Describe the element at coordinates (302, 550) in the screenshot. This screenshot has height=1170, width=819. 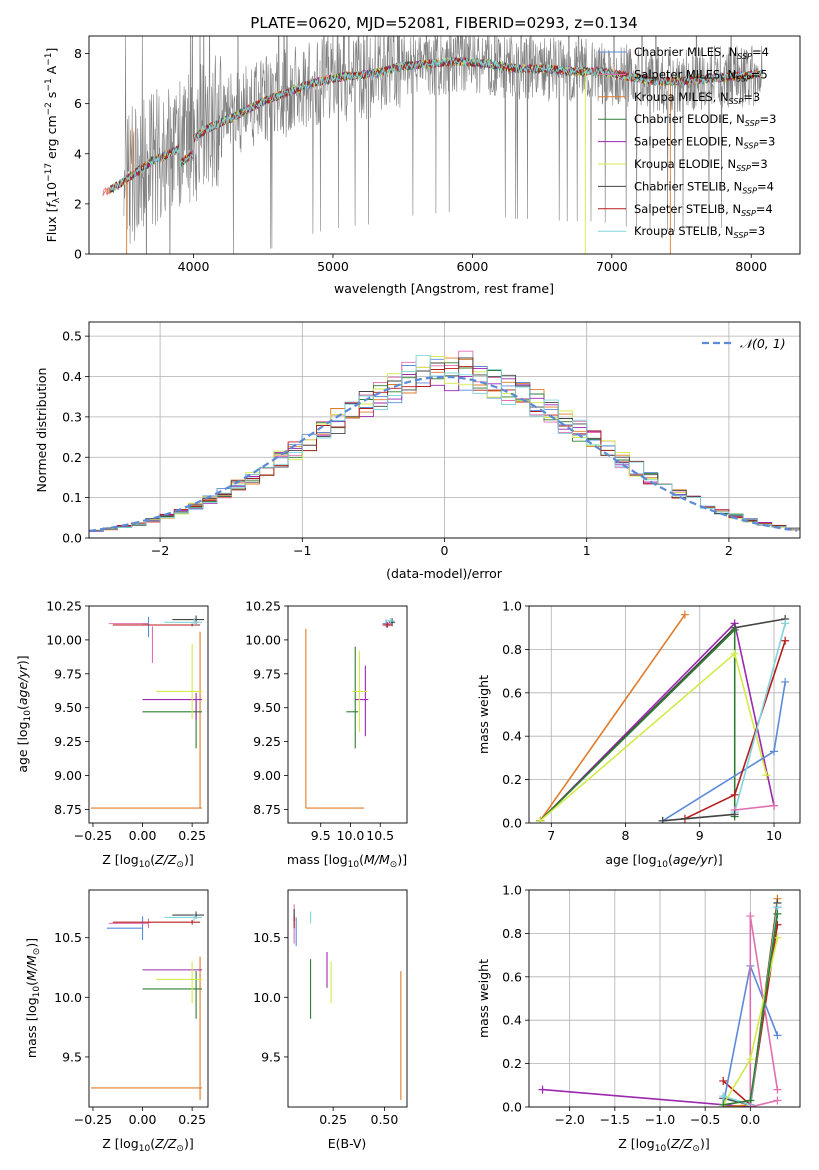
I see `x-tick-label: −1` at that location.